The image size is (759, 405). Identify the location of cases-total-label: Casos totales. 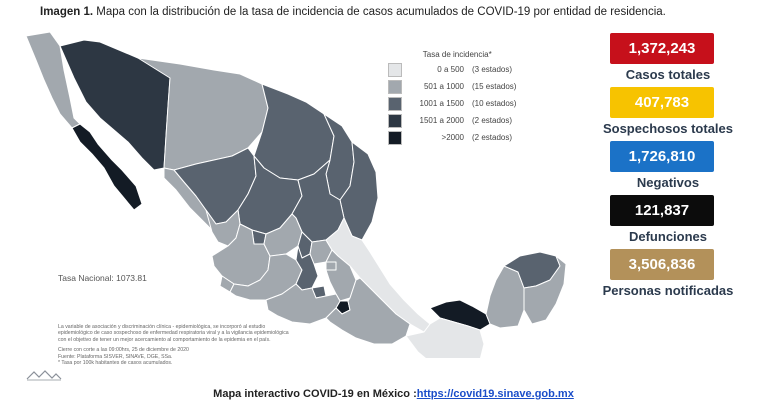
(668, 74).